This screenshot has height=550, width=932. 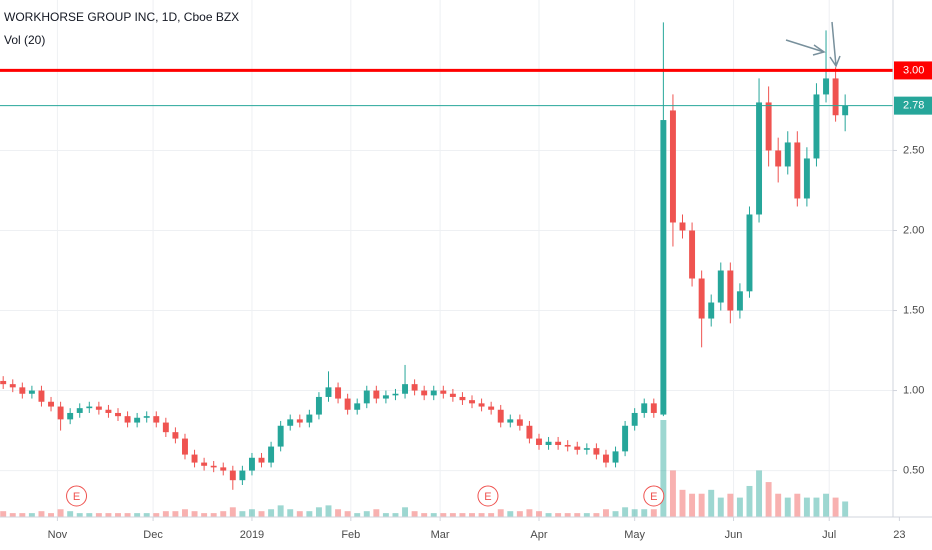 I want to click on x-tick-label: Dec, so click(x=153, y=535).